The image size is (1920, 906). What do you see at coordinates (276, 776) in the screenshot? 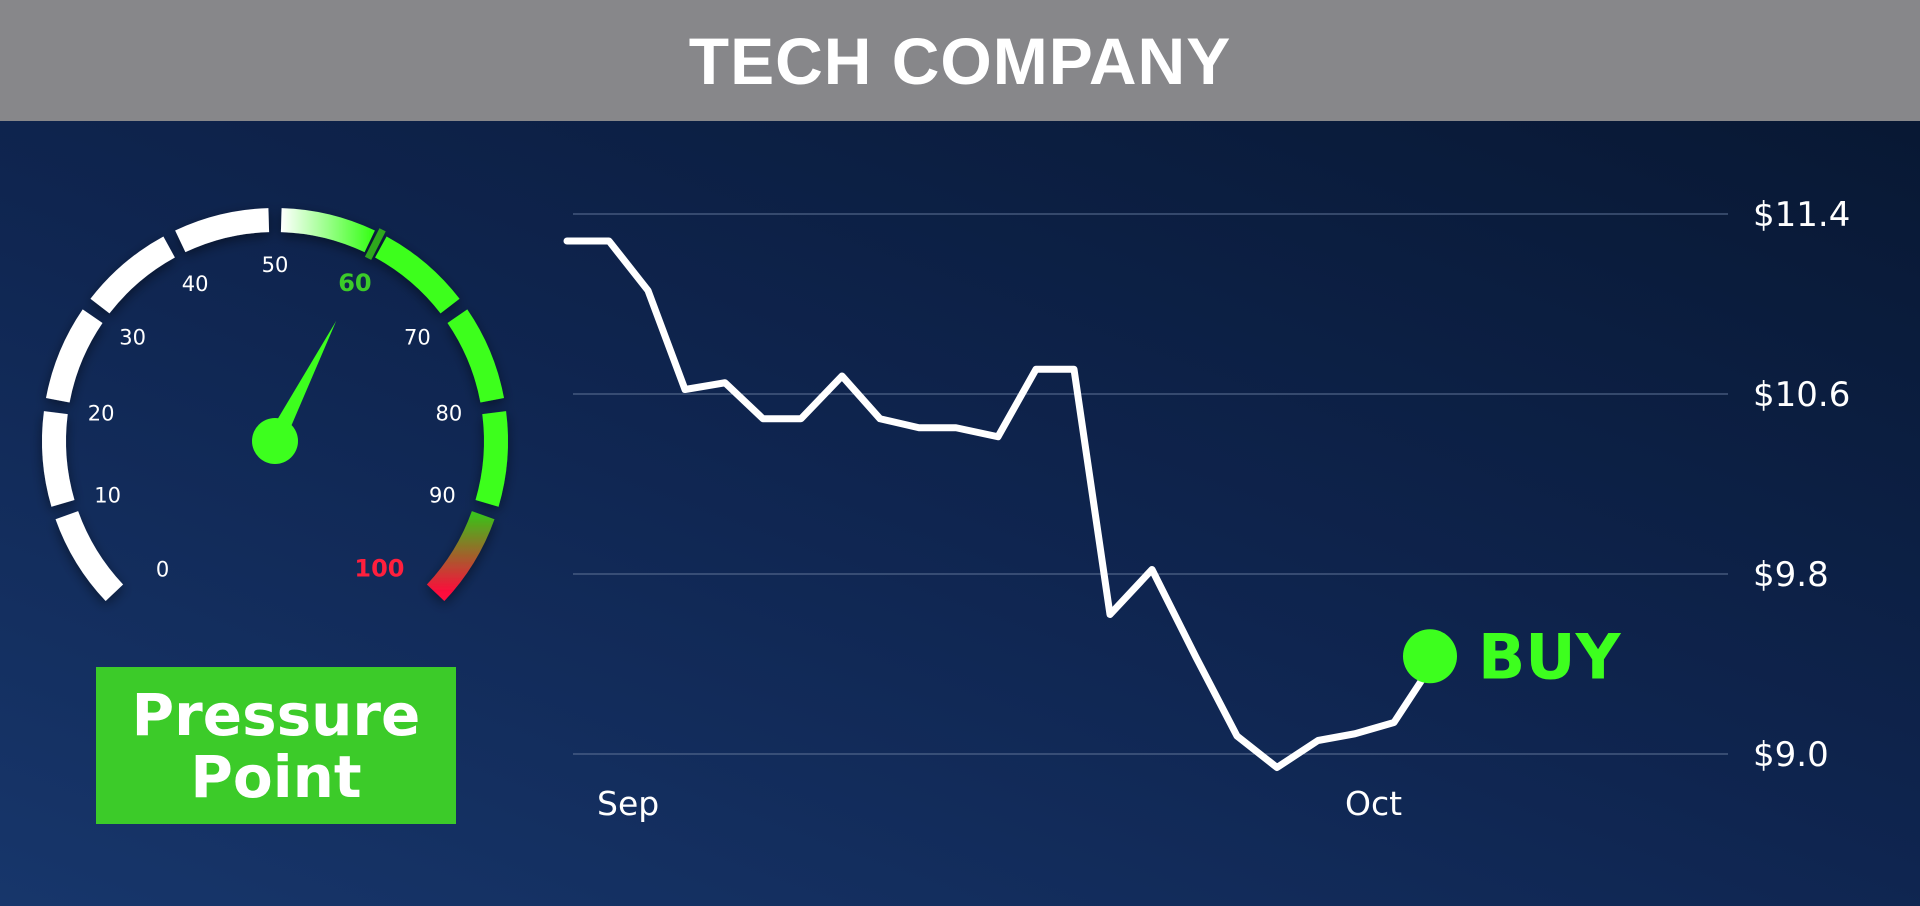
I see `badge-line-2: Point` at bounding box center [276, 776].